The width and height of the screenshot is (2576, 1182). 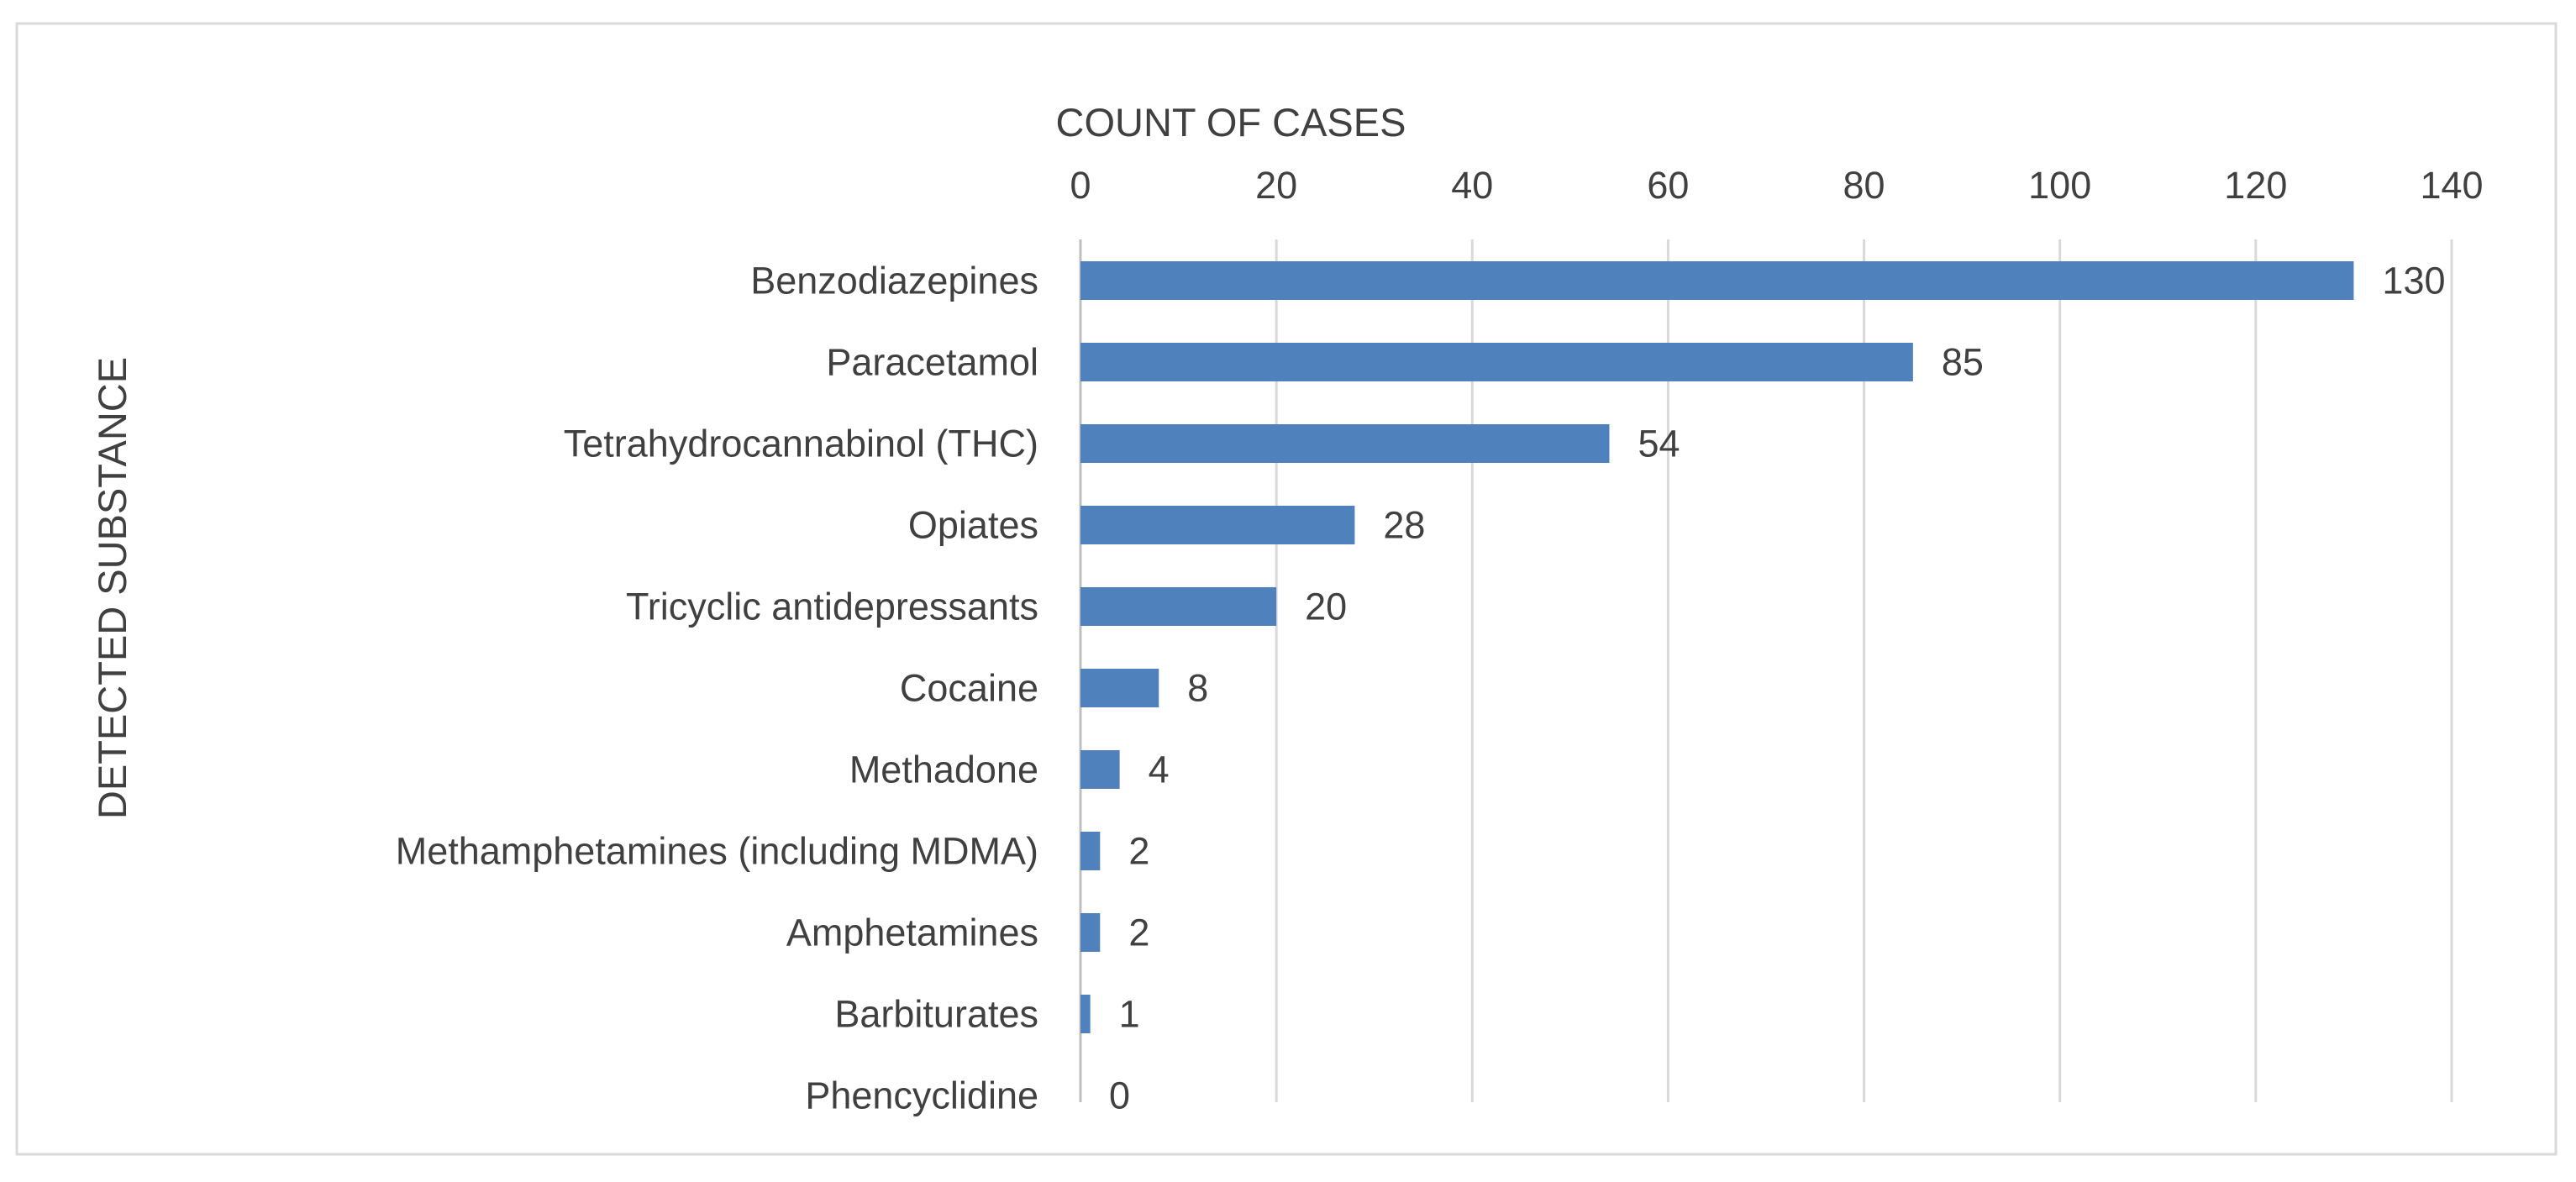 I want to click on x-tick-label: 60, so click(x=1668, y=185).